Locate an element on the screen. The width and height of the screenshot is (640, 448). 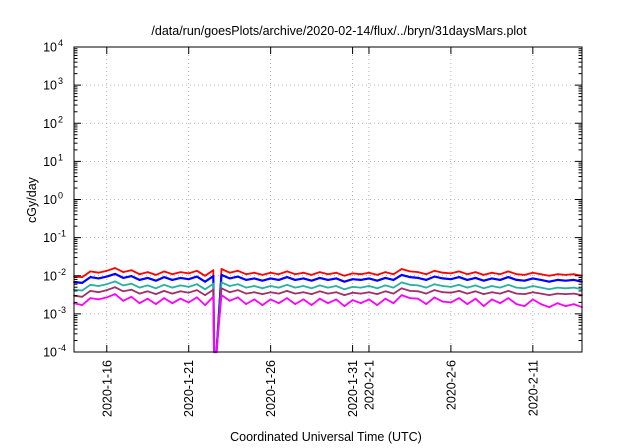
x-axis-label: Coordinated Universal Time (UTC) is located at coordinates (326, 437).